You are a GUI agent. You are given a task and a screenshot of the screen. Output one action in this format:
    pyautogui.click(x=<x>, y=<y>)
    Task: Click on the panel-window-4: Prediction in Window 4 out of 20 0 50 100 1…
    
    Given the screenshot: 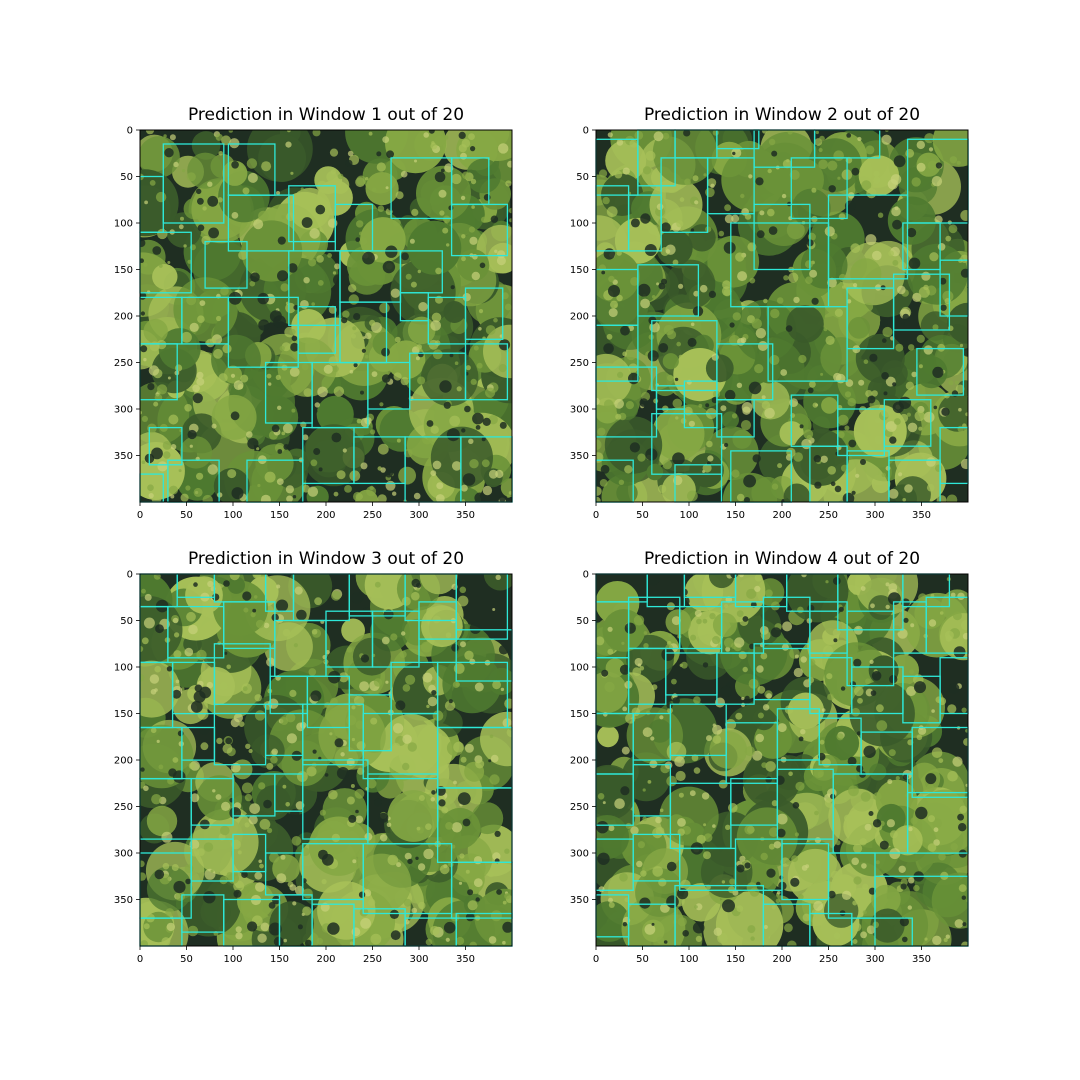 What is the action you would take?
    pyautogui.click(x=769, y=759)
    